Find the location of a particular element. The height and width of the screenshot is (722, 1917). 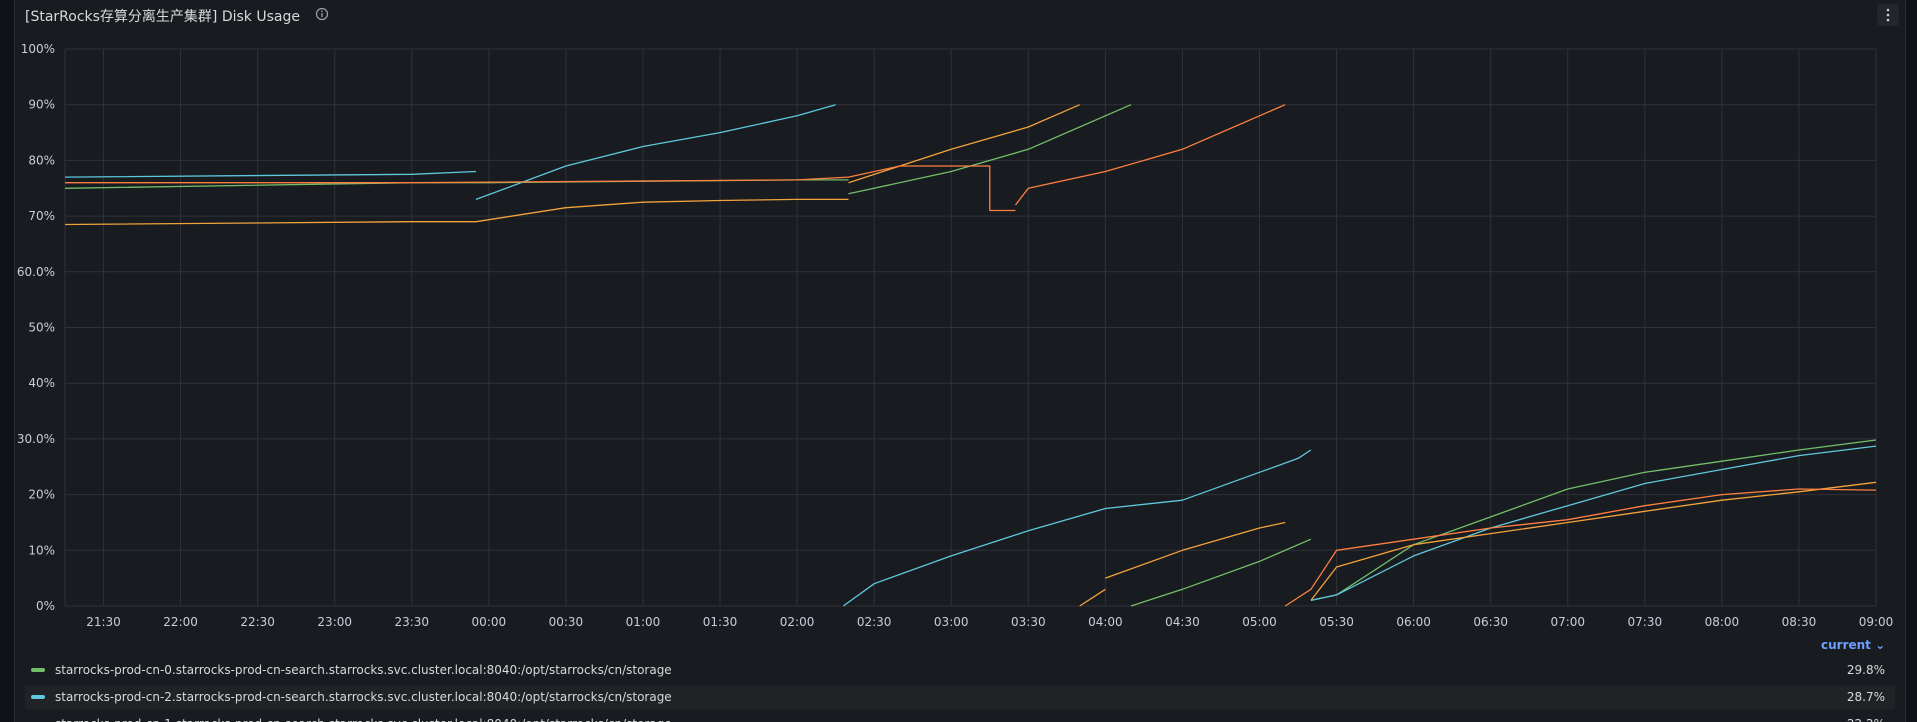

x-tick-label: 04:00 is located at coordinates (1105, 622).